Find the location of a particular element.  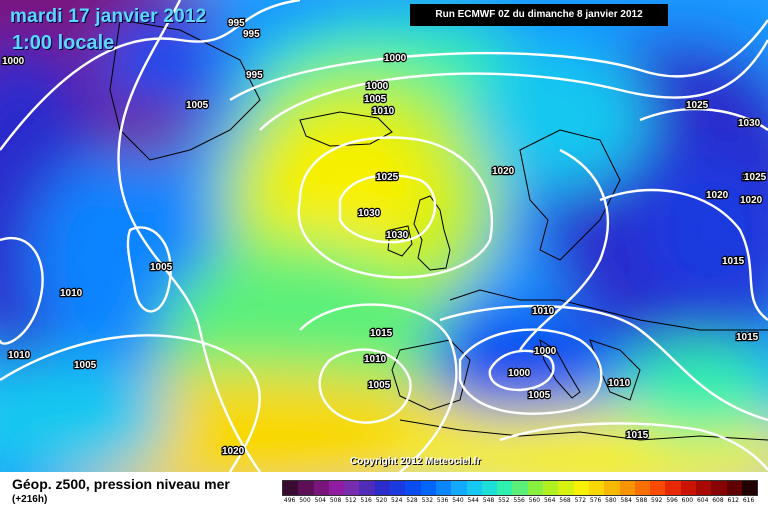

color-scale-value: 564 is located at coordinates (549, 500).